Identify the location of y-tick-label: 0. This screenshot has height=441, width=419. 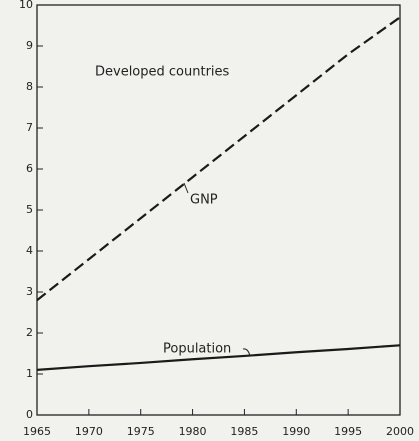
(29, 414).